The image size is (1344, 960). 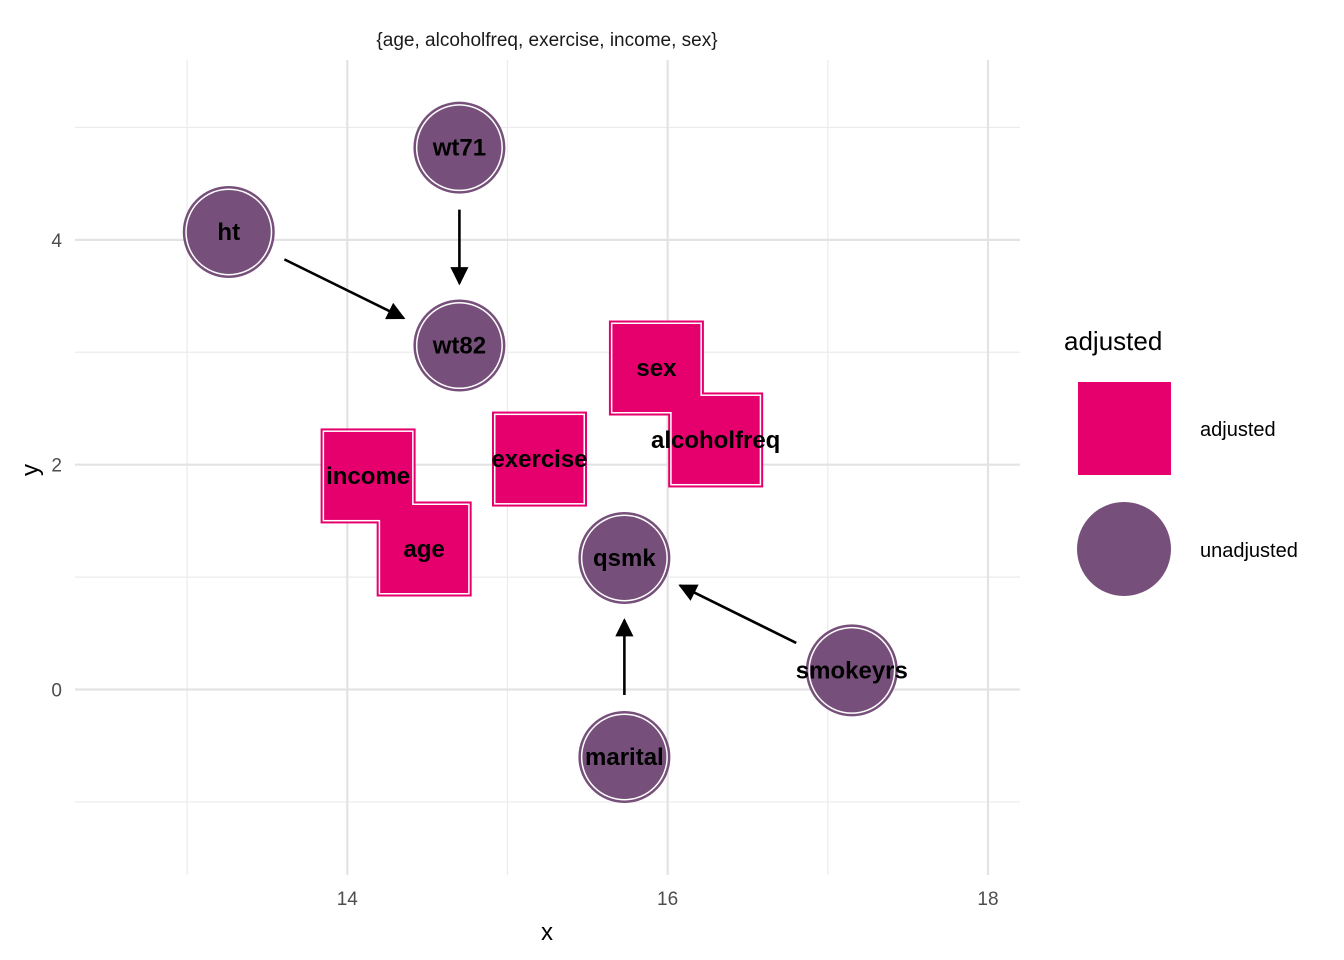 I want to click on y-axis-title: y, so click(x=30, y=470).